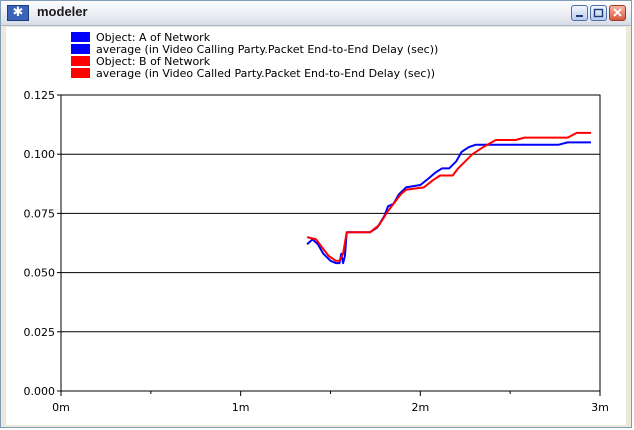 This screenshot has width=634, height=430. I want to click on x-tick-label-3: 3m, so click(600, 407).